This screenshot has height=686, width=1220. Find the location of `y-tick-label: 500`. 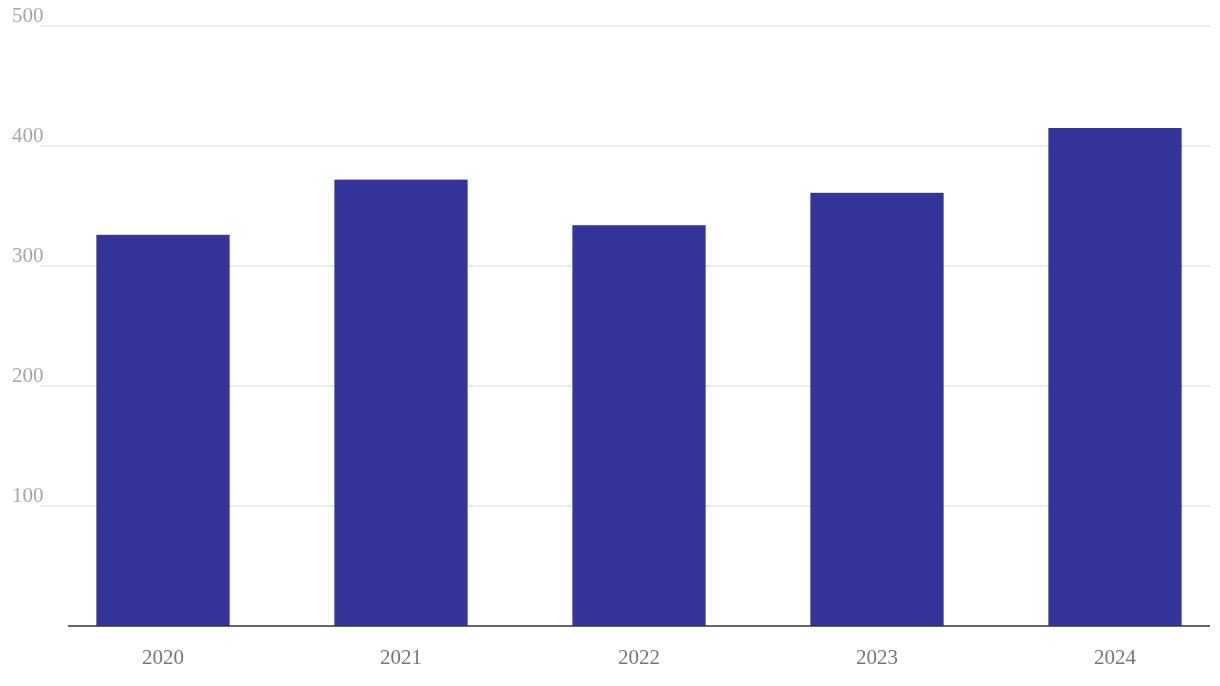

y-tick-label: 500 is located at coordinates (28, 15).